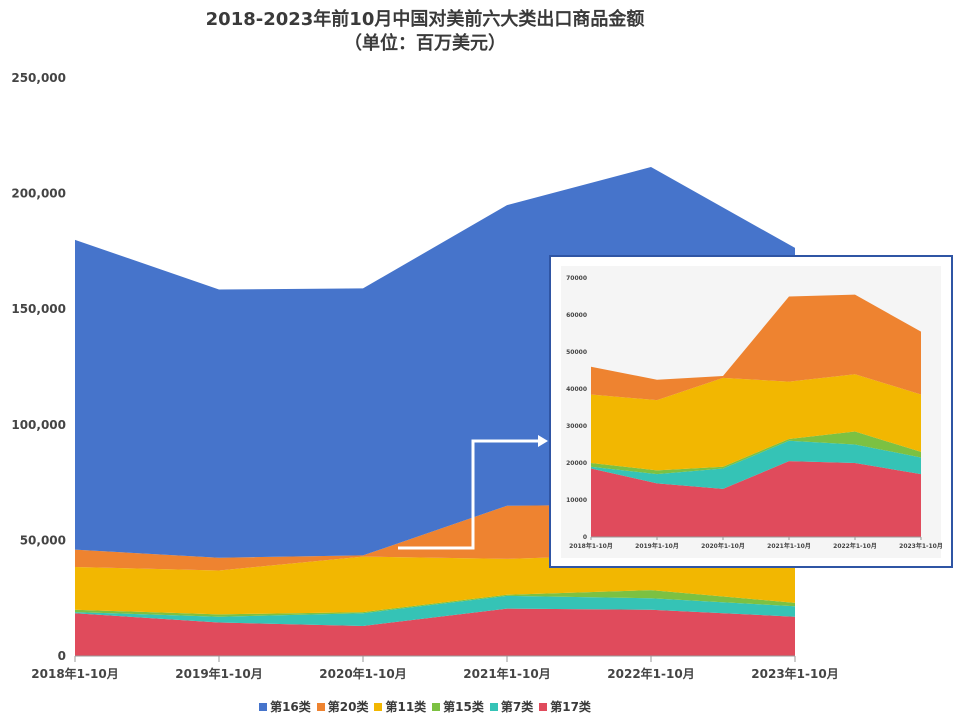 The image size is (957, 717). I want to click on inset-y-tick: 50000, so click(576, 352).